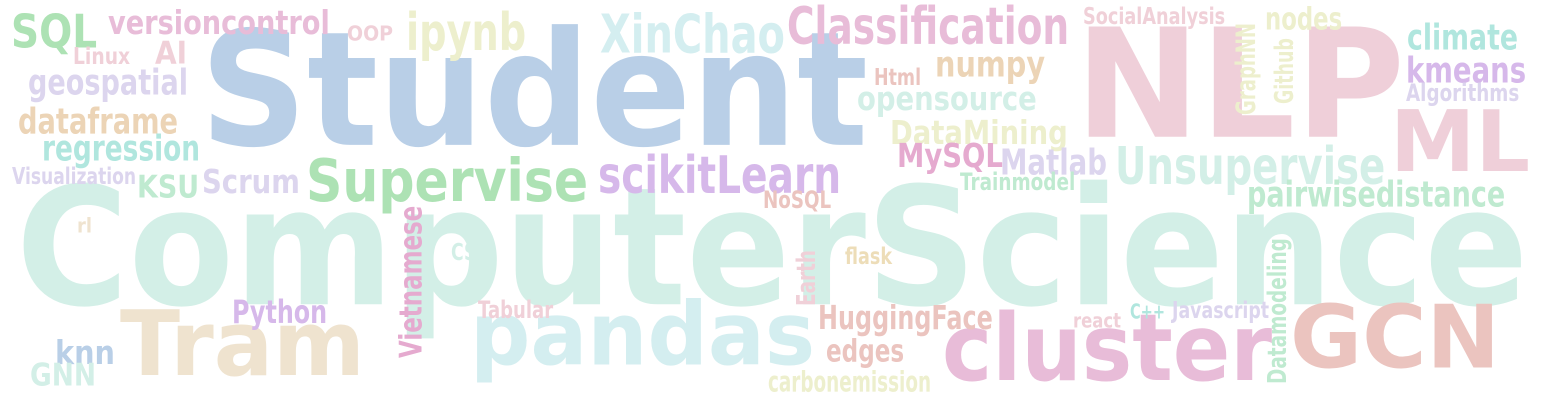 The height and width of the screenshot is (401, 1544). What do you see at coordinates (447, 180) in the screenshot?
I see `word-supervise: Supervise` at bounding box center [447, 180].